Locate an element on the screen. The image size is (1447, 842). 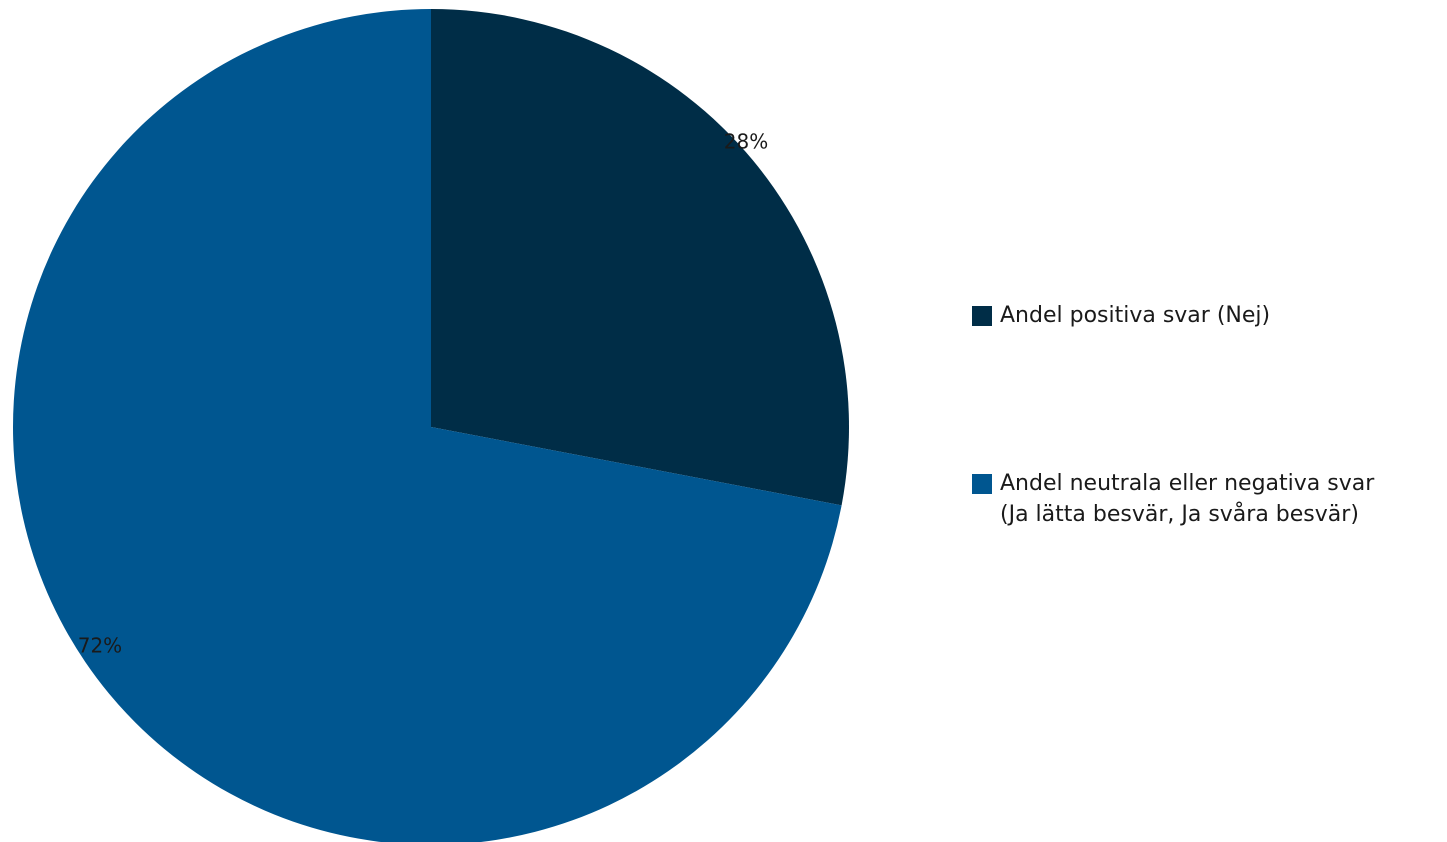
data-label-positive: 28% is located at coordinates (746, 142).